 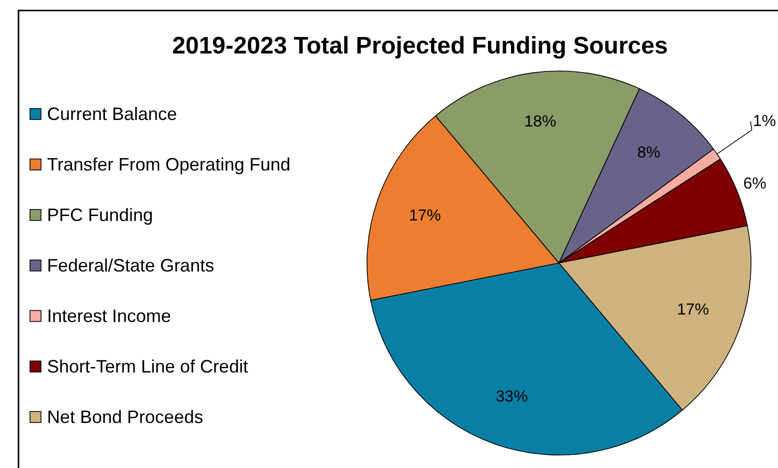 What do you see at coordinates (648, 153) in the screenshot?
I see `data-label: 8%` at bounding box center [648, 153].